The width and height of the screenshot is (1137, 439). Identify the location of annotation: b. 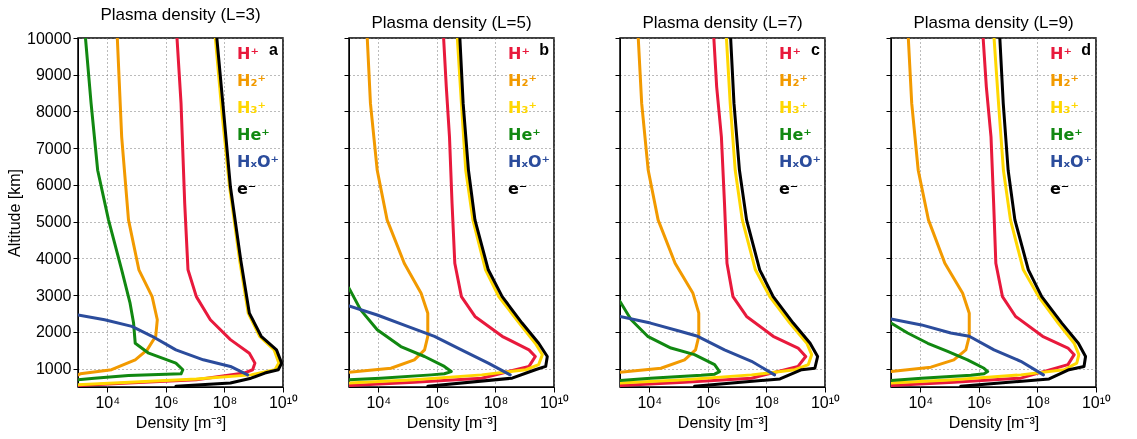
(544, 49).